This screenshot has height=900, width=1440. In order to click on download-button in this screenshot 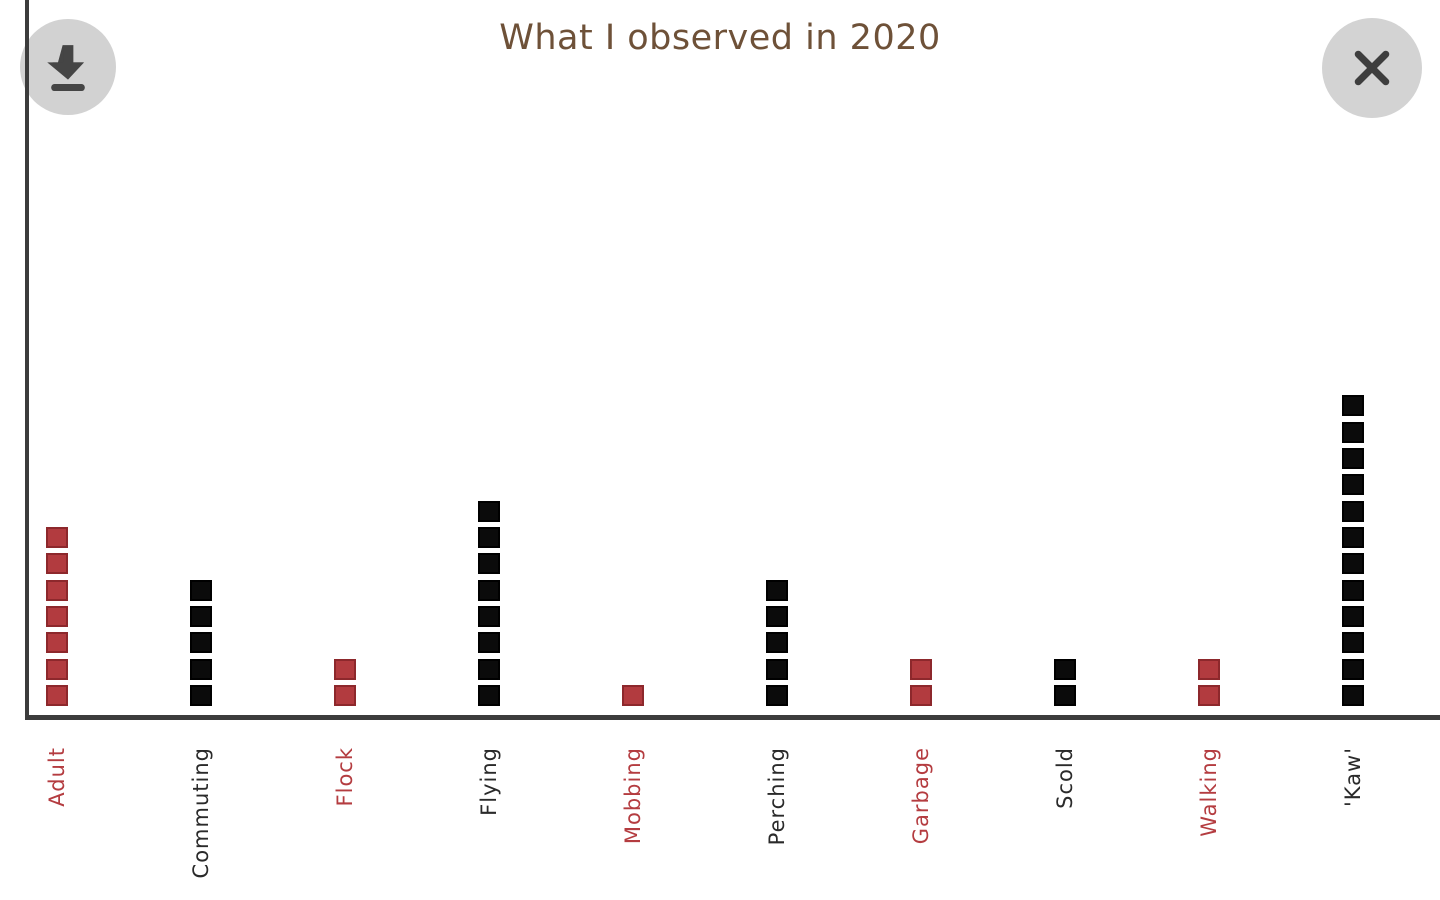, I will do `click(68, 67)`.